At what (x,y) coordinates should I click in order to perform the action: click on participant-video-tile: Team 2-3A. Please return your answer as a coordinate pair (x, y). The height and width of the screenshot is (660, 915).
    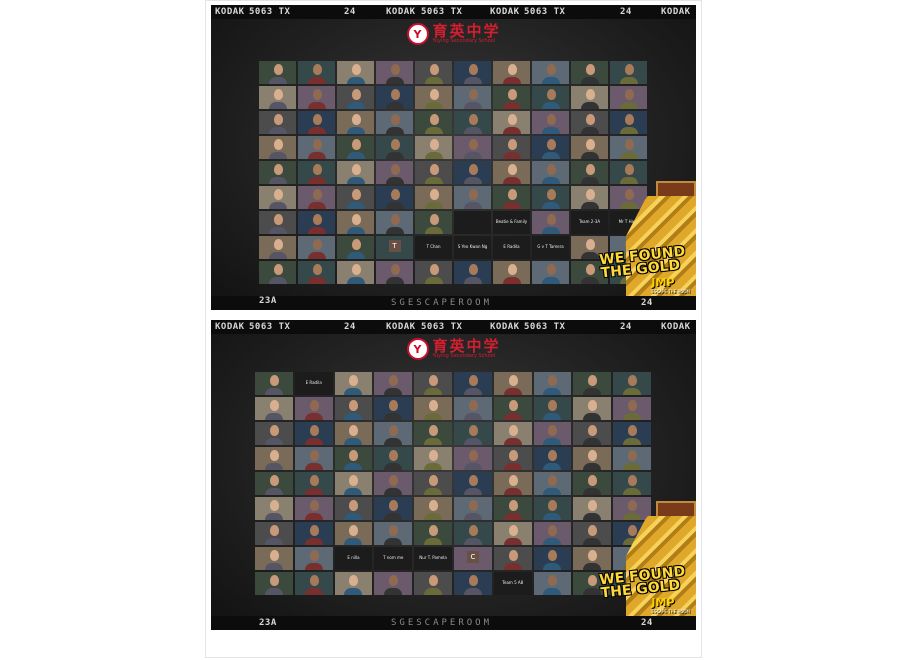
    Looking at the image, I should click on (589, 222).